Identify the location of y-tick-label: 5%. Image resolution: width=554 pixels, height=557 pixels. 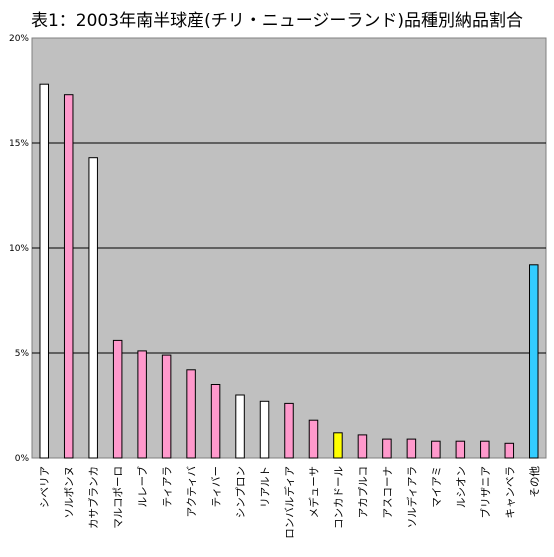
(22, 354).